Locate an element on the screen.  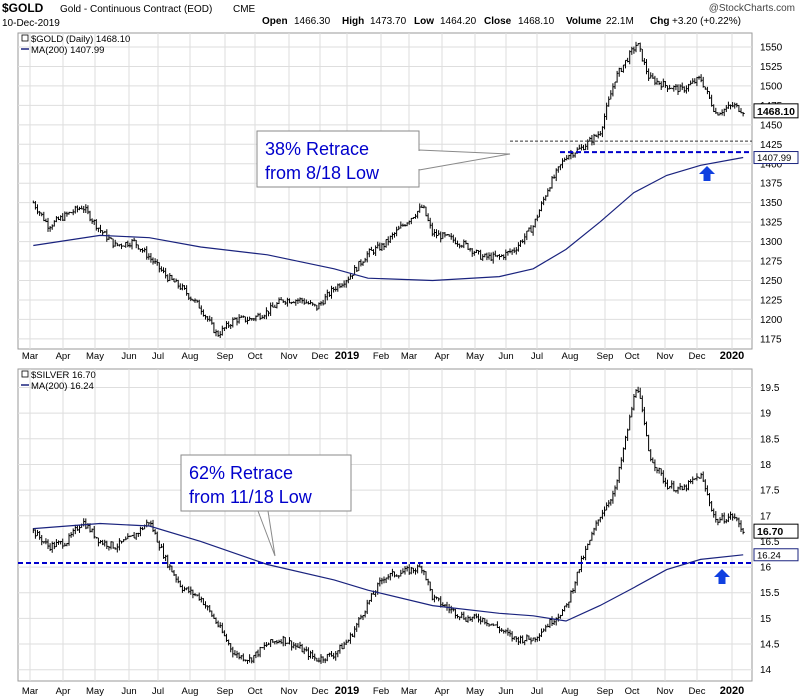
high-value: 1473.70 is located at coordinates (388, 21).